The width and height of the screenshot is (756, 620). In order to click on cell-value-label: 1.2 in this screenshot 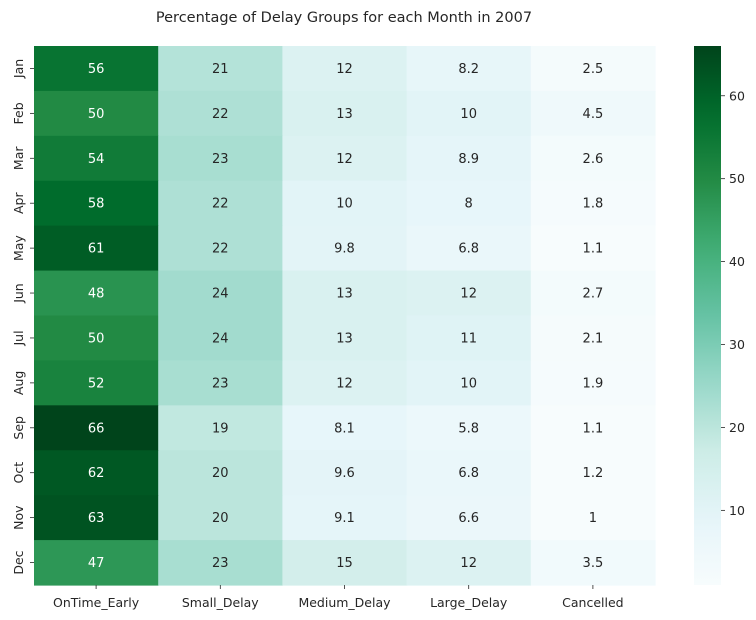, I will do `click(593, 473)`.